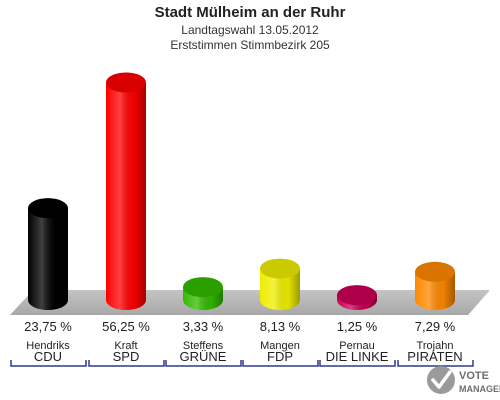  What do you see at coordinates (126, 326) in the screenshot?
I see `value-label: 56,25 %` at bounding box center [126, 326].